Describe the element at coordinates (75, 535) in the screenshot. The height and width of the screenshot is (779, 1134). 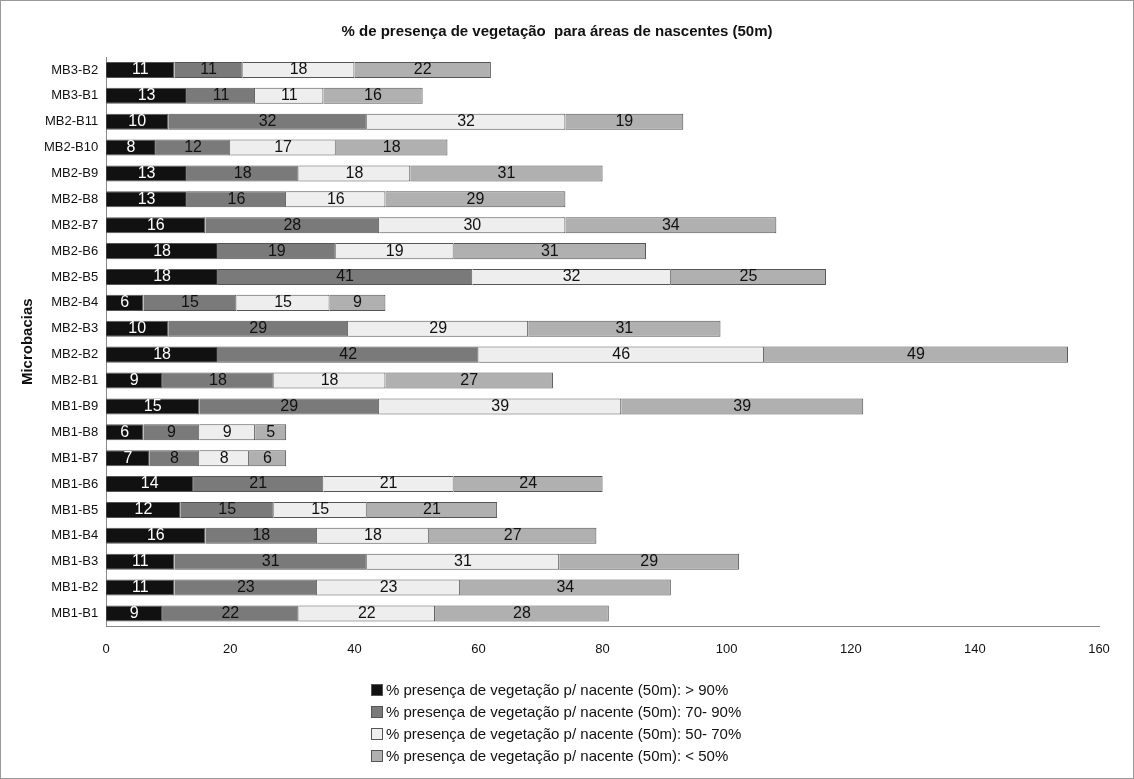
I see `y-tick-label: MB1-B4` at that location.